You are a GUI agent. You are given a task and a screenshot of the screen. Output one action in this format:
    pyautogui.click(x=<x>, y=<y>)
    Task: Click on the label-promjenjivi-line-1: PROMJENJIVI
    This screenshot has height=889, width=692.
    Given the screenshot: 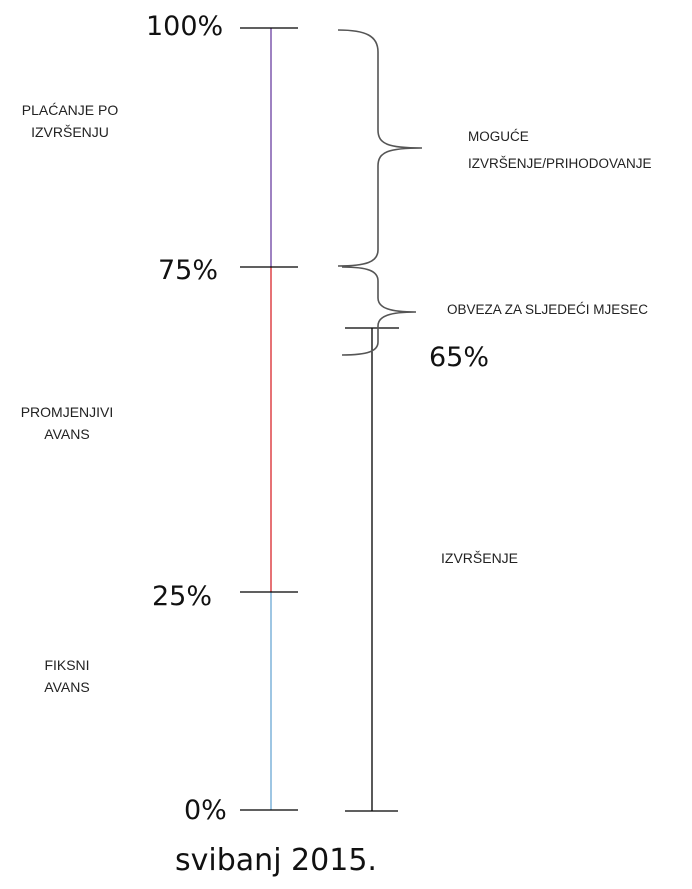 What is the action you would take?
    pyautogui.click(x=67, y=412)
    